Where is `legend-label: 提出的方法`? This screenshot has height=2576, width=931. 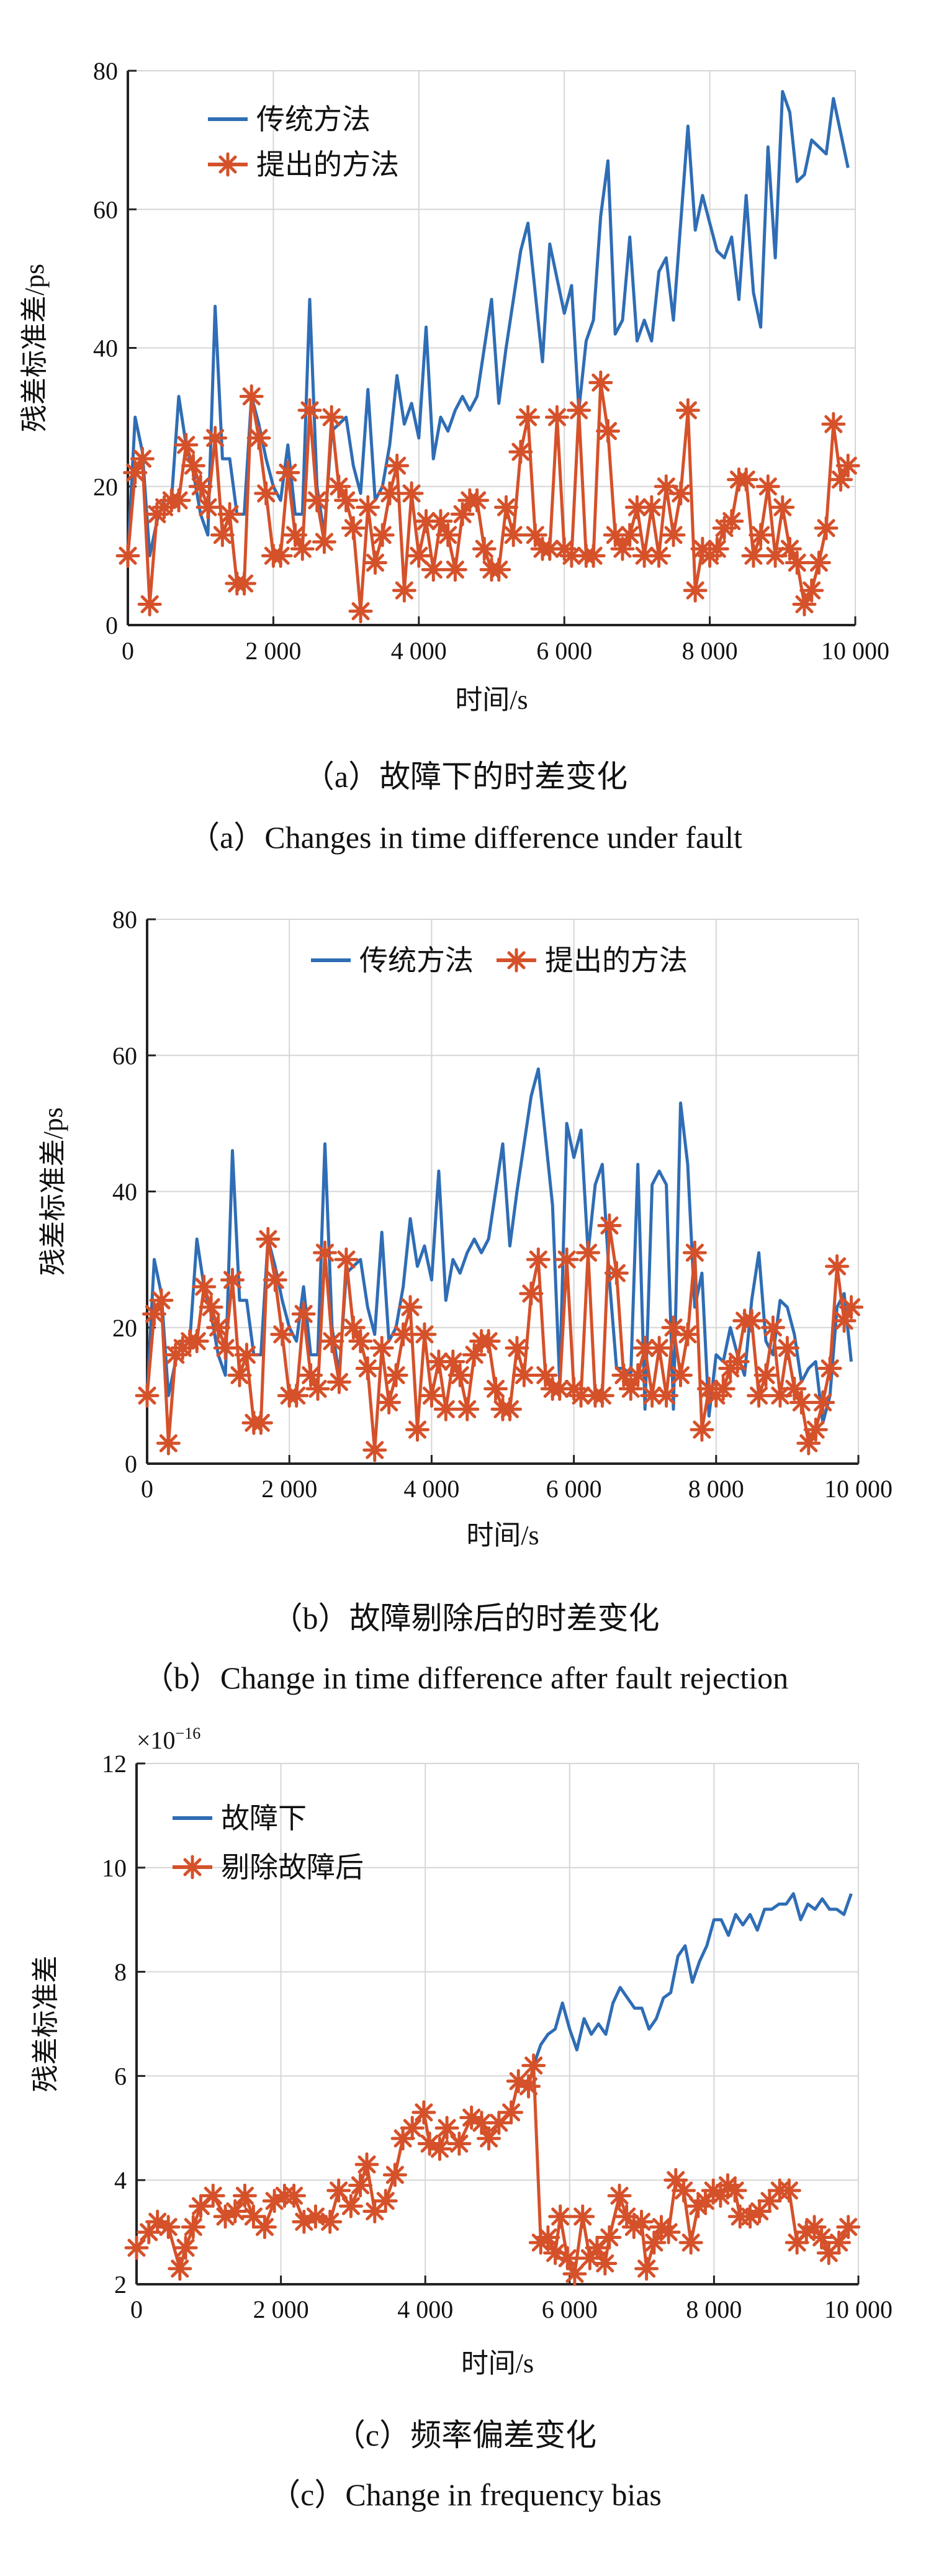 legend-label: 提出的方法 is located at coordinates (616, 960).